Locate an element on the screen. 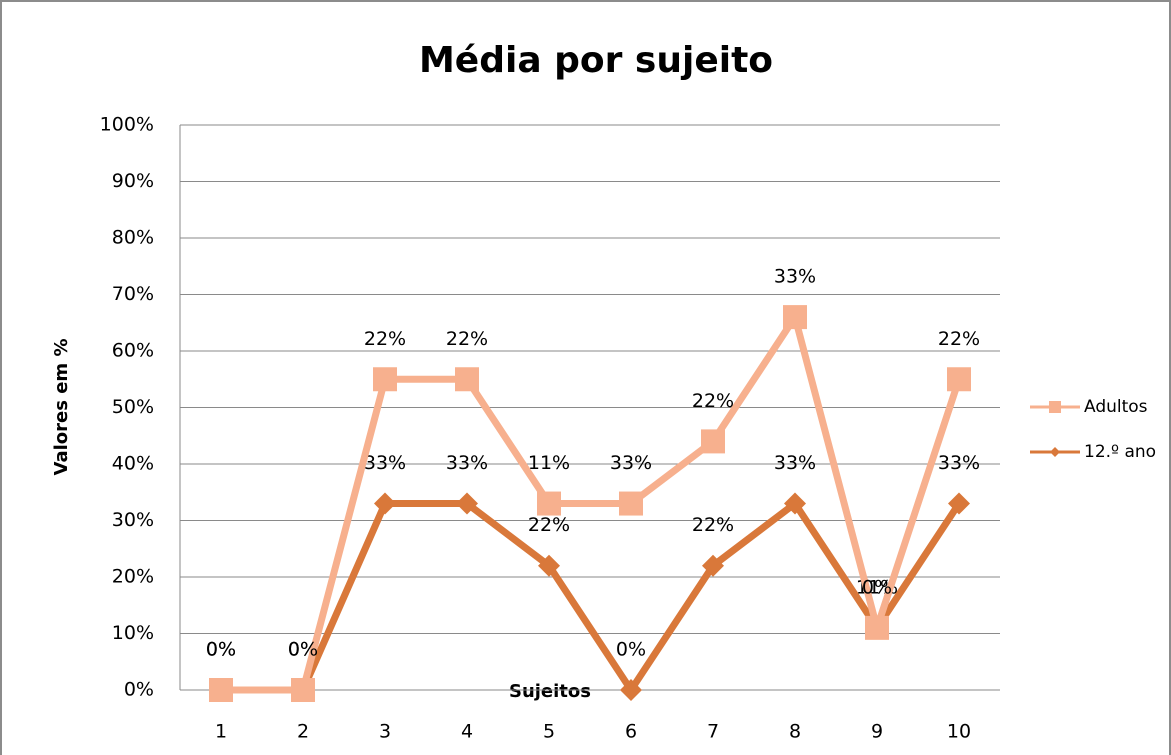 This screenshot has height=755, width=1171. x-tick-label: 3 is located at coordinates (385, 732).